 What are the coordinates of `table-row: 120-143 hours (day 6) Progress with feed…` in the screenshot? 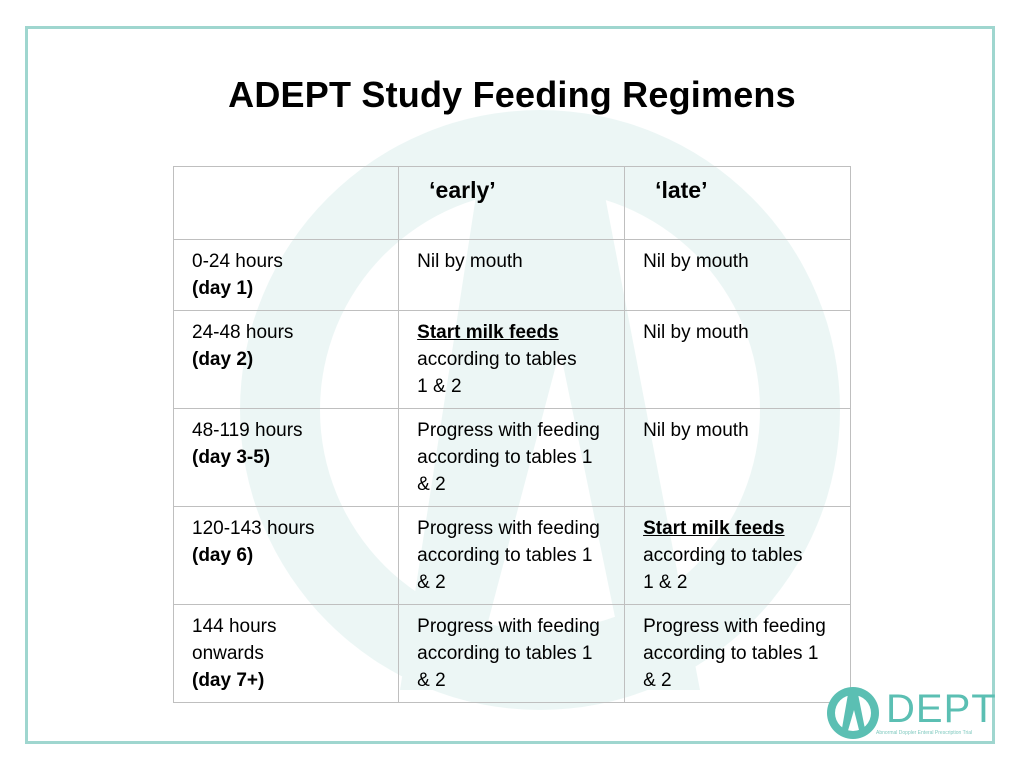 It's located at (511, 555).